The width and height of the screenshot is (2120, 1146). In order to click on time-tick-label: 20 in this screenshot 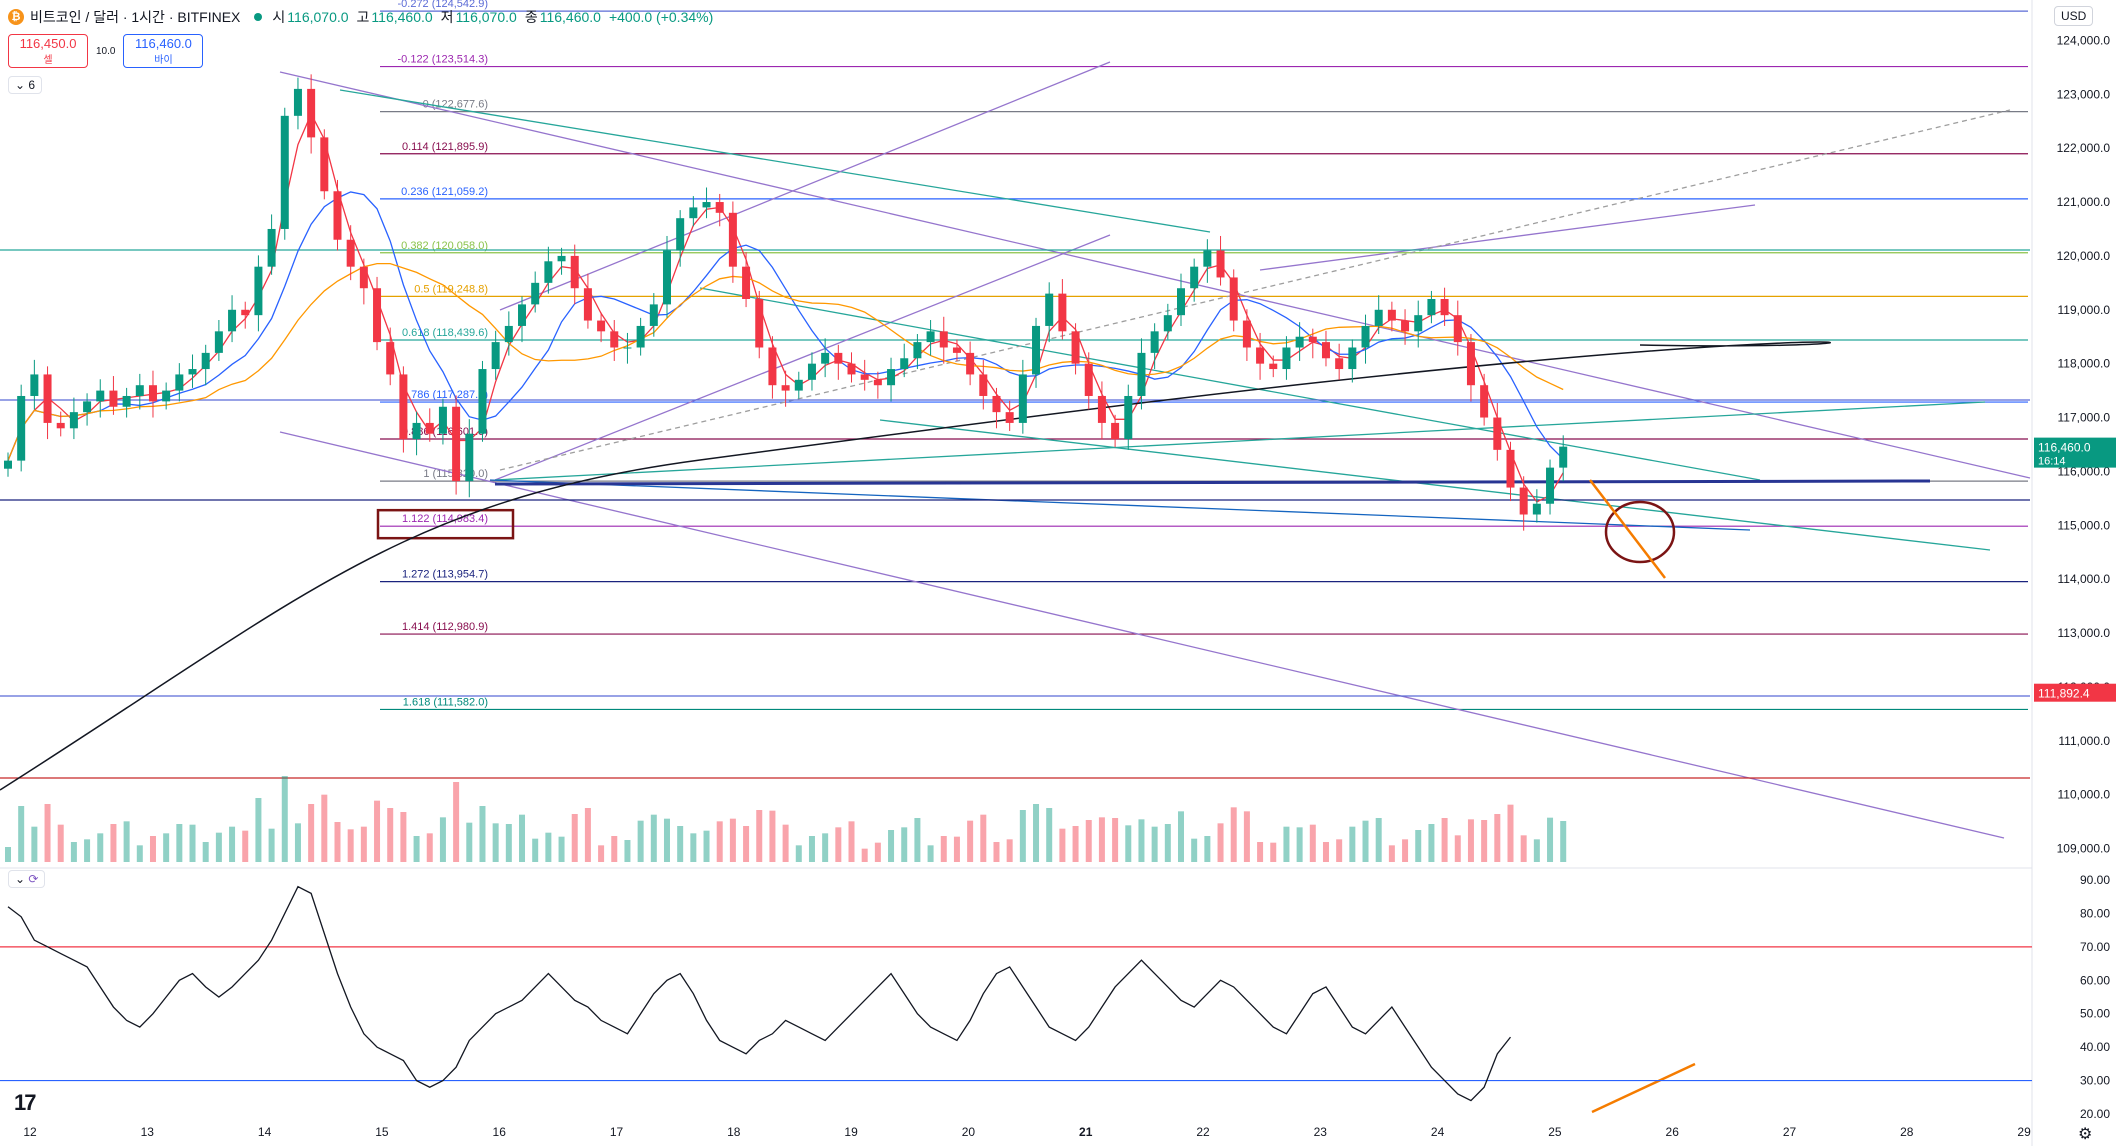, I will do `click(969, 1132)`.